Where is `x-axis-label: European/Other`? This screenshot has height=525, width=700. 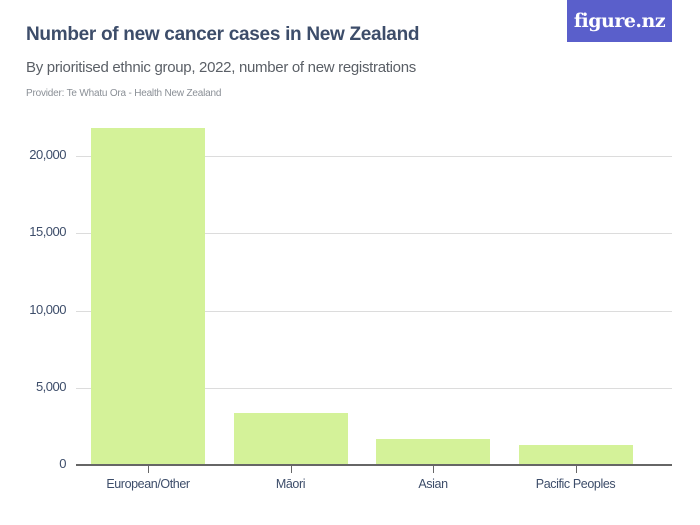
x-axis-label: European/Other is located at coordinates (148, 484).